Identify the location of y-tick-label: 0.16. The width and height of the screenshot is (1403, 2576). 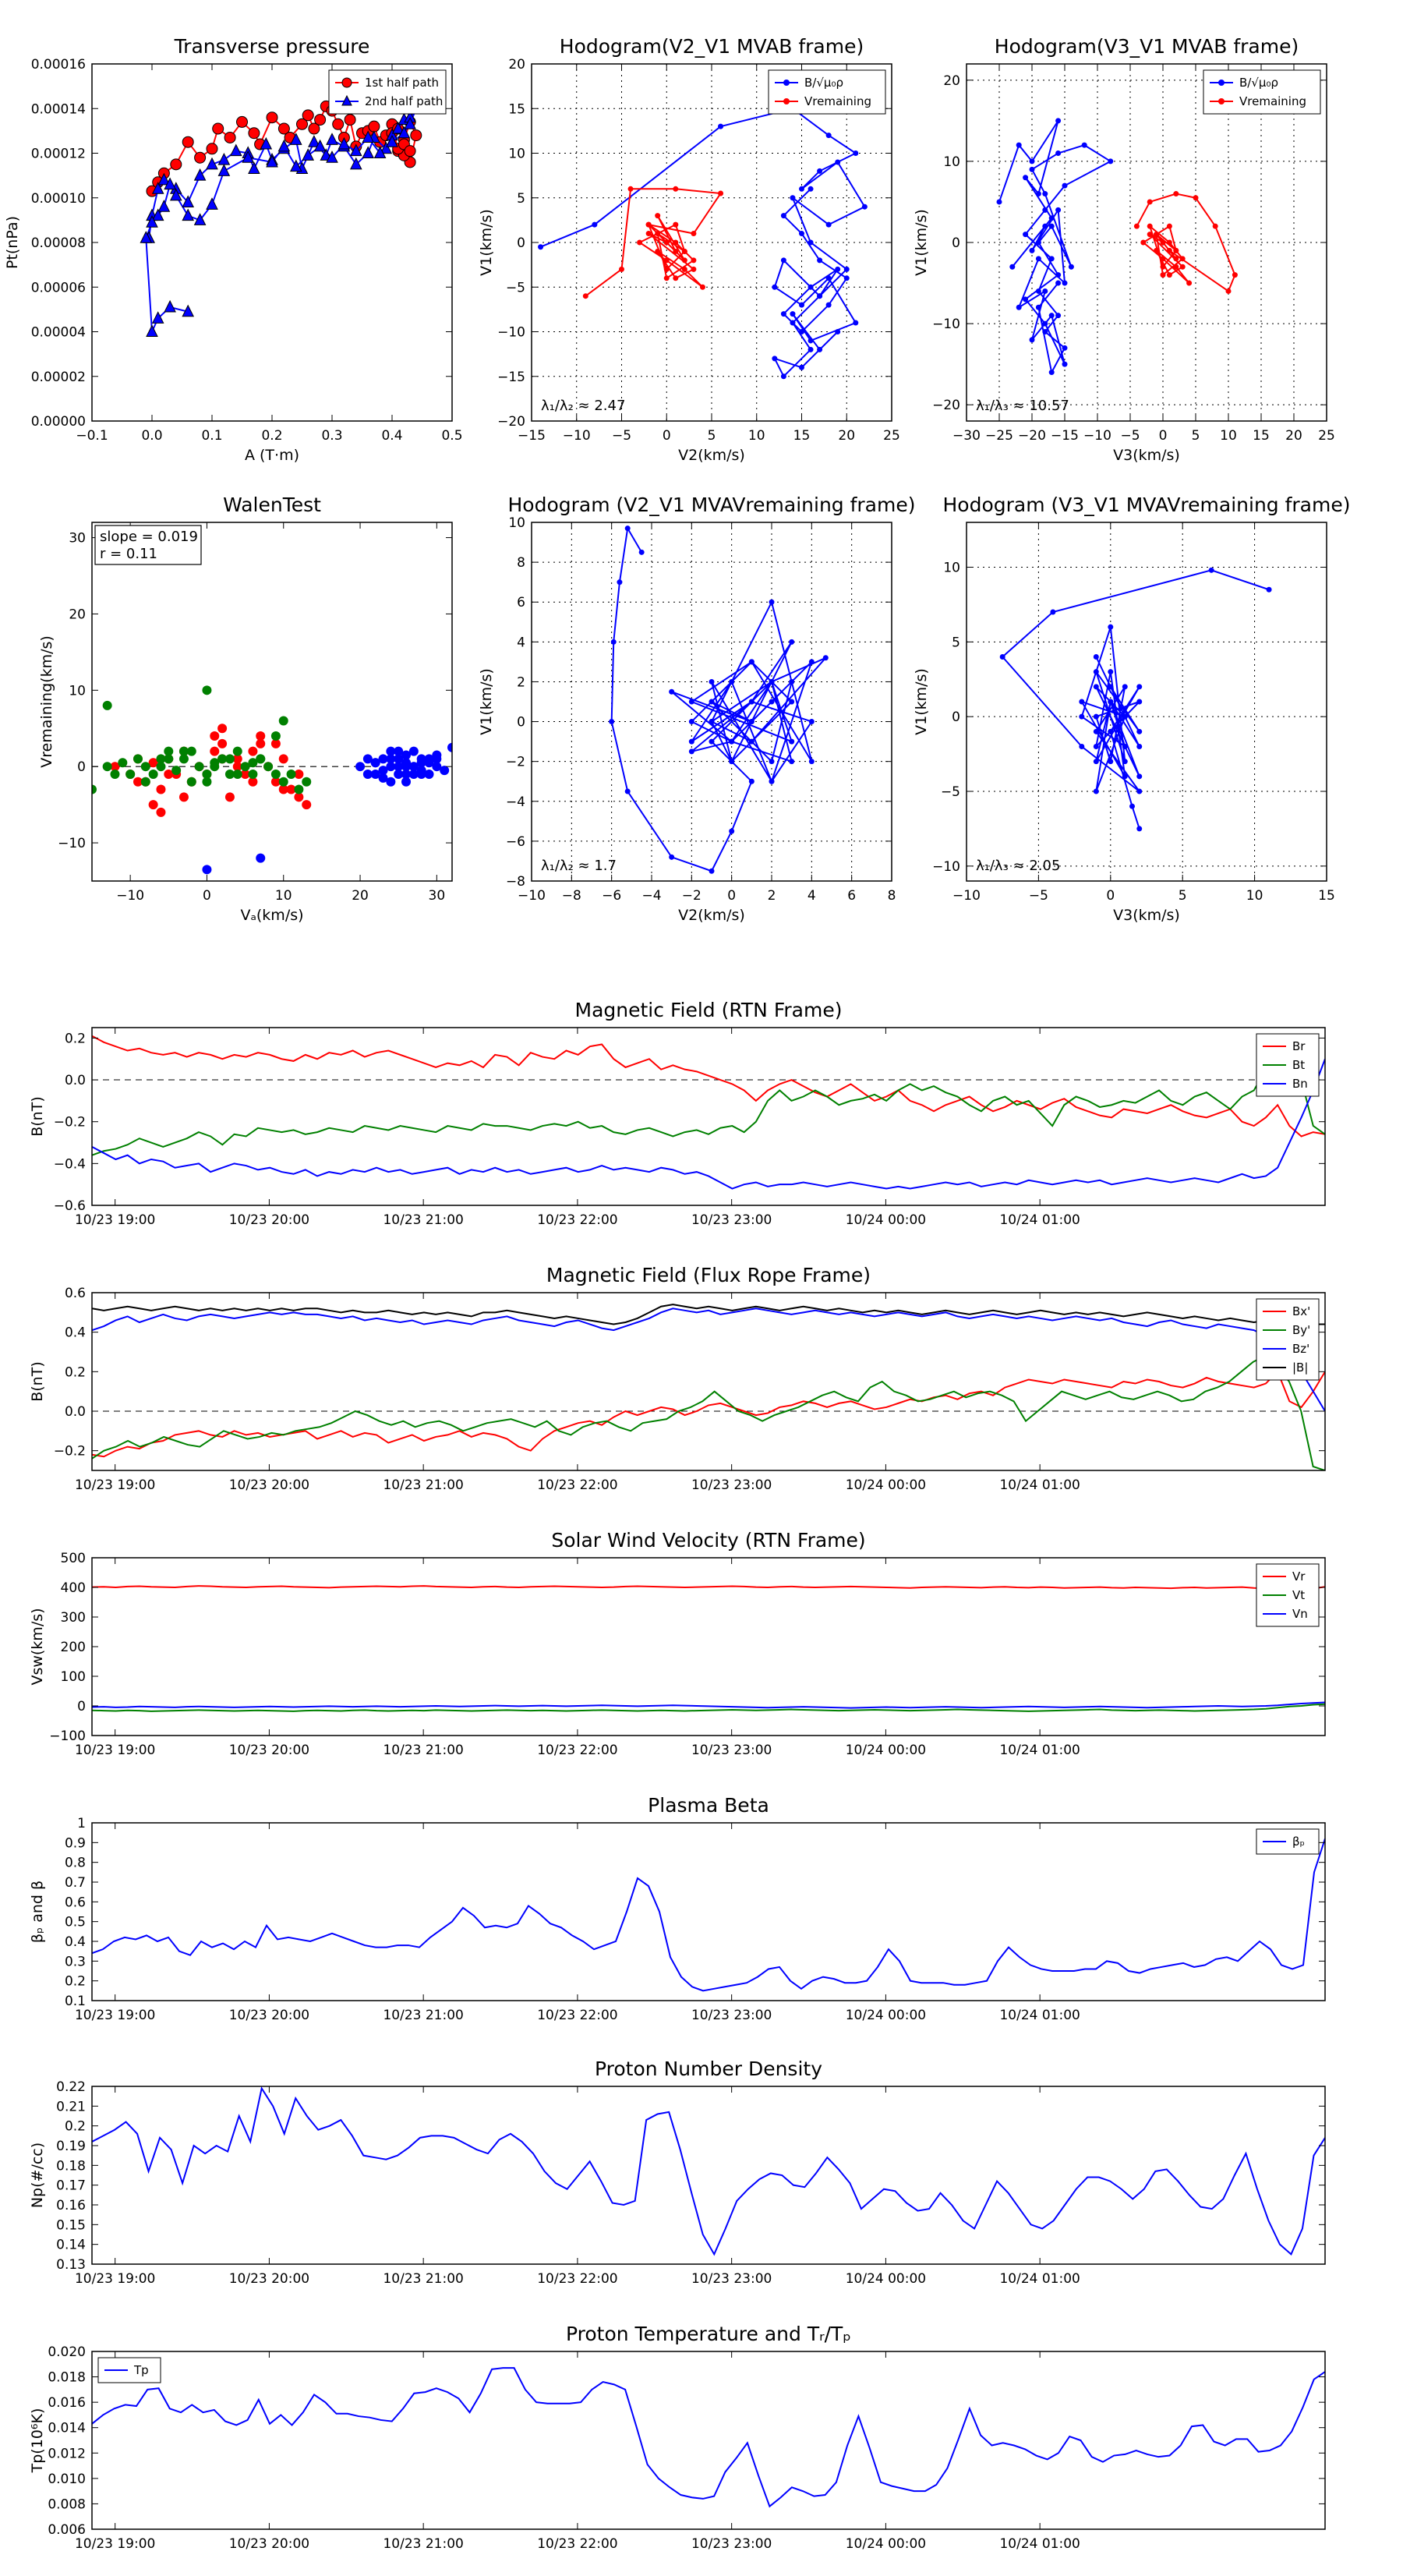
(71, 2205).